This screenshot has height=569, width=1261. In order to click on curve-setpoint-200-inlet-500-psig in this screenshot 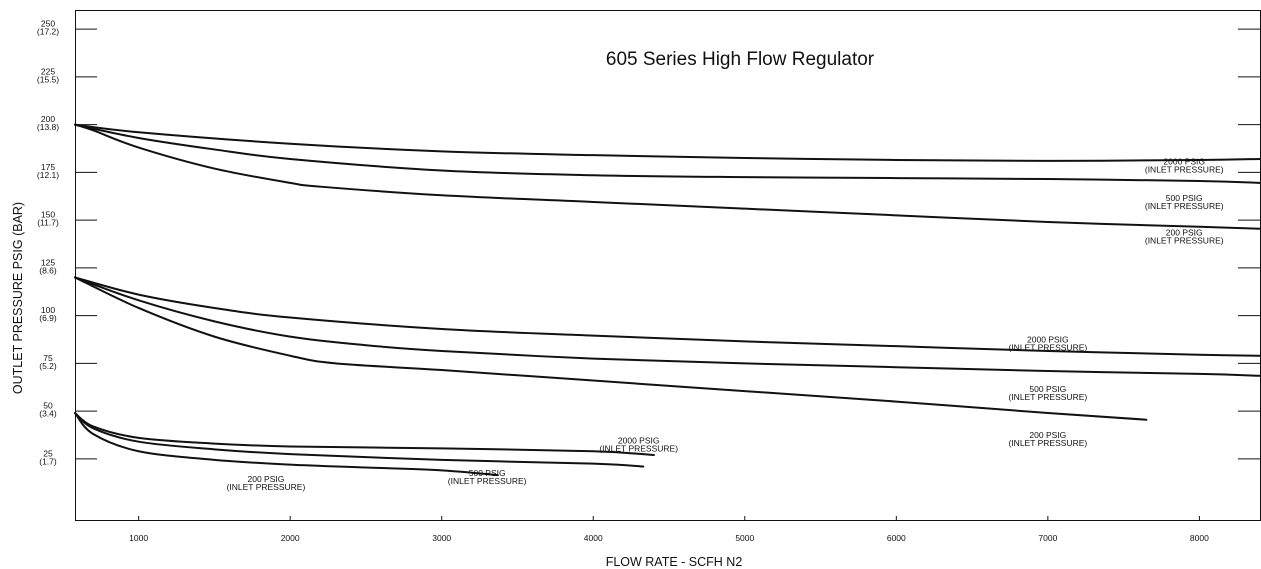, I will do `click(667, 153)`.